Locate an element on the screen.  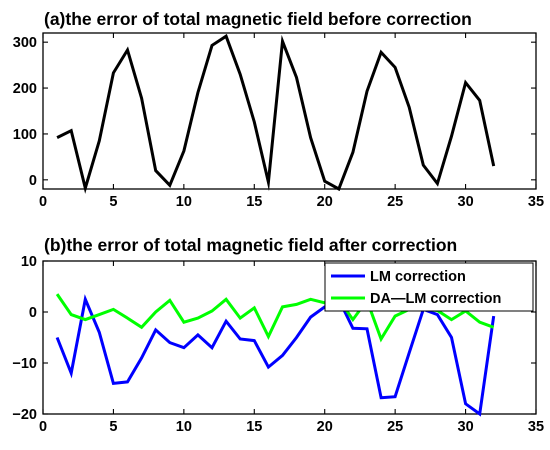
y-tick-label: 10 is located at coordinates (29, 262).